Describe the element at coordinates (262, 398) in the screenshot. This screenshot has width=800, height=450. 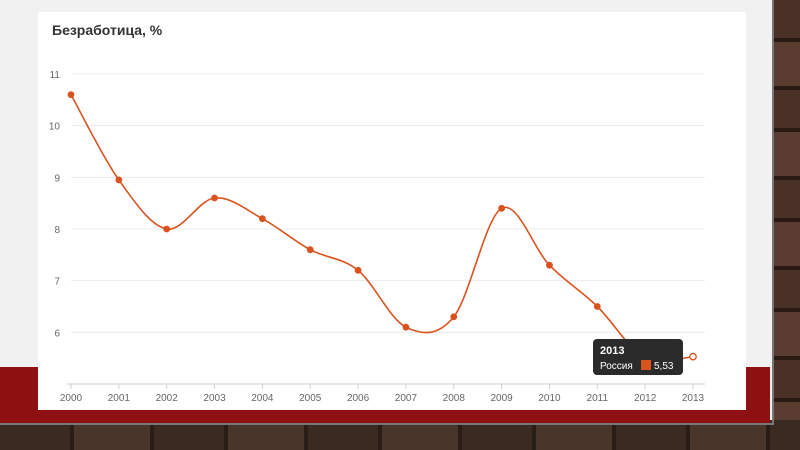
I see `x-tick-label: 2004` at that location.